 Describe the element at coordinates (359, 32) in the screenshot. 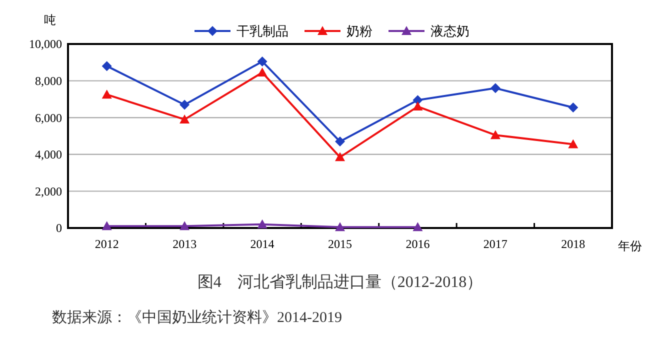

I see `legend-label: 奶粉` at that location.